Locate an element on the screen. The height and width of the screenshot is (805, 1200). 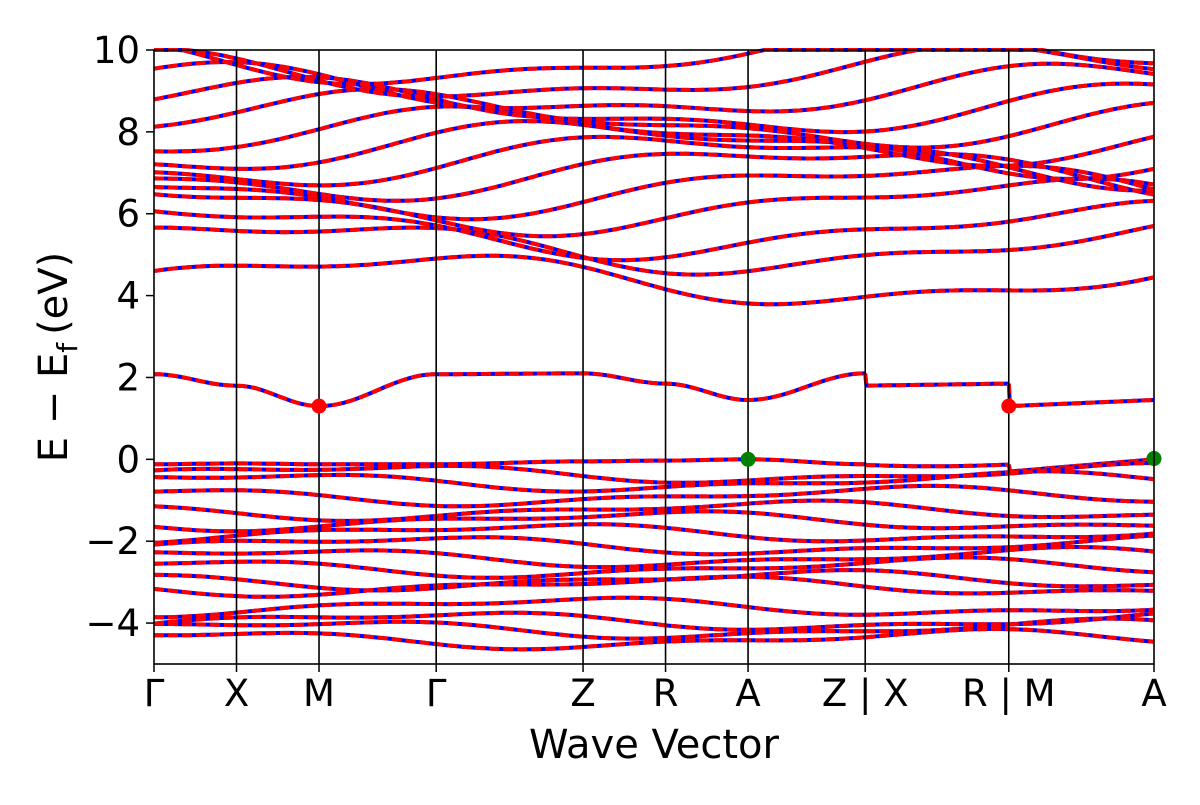
x-tick-label: Γ is located at coordinates (154, 693).